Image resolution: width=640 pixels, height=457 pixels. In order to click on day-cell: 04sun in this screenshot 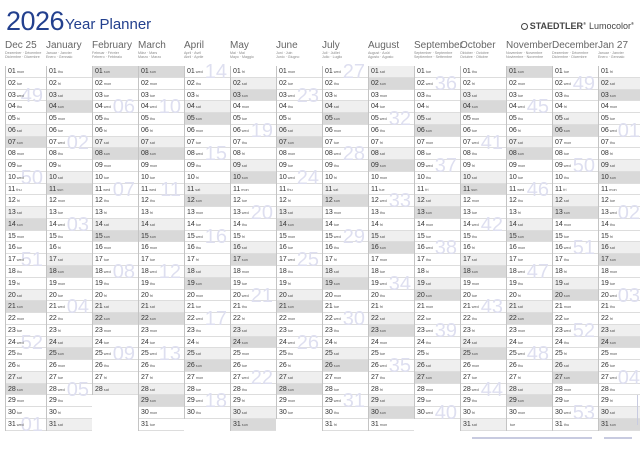, I will do `click(69, 107)`.